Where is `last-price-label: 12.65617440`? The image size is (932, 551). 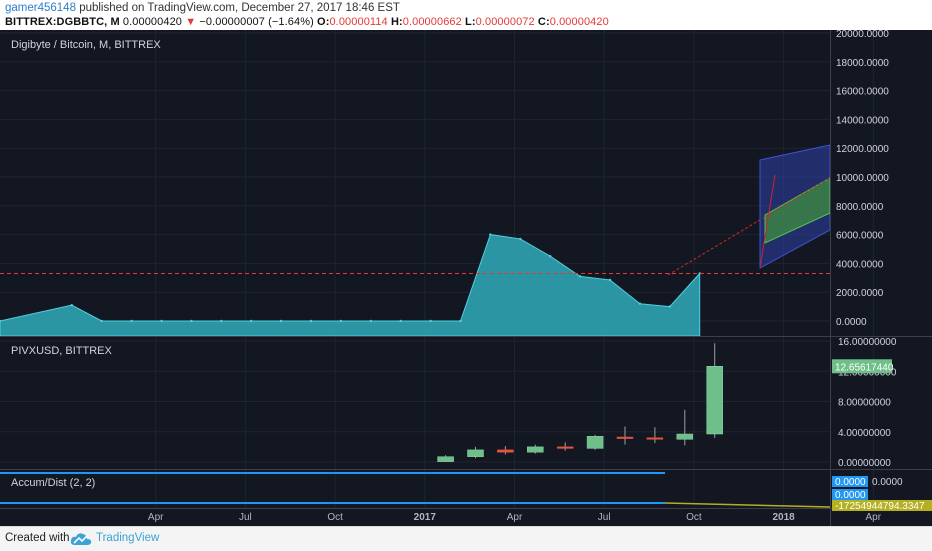
last-price-label: 12.65617440 is located at coordinates (864, 367).